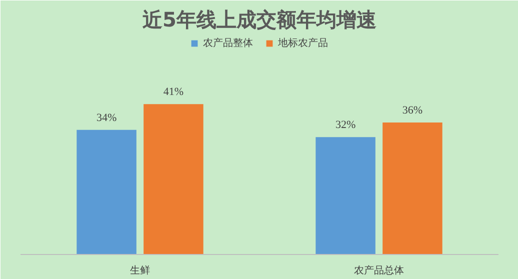 This screenshot has width=518, height=279. I want to click on legend-label: 地标农产品, so click(303, 43).